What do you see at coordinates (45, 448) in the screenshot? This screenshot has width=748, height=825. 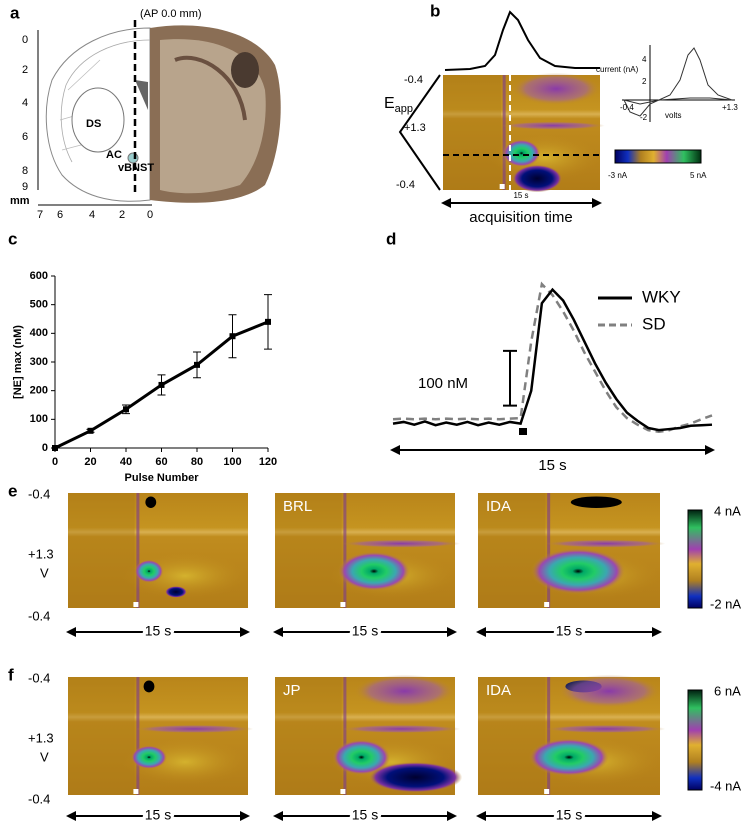 I see `y-tick-label: 0` at bounding box center [45, 448].